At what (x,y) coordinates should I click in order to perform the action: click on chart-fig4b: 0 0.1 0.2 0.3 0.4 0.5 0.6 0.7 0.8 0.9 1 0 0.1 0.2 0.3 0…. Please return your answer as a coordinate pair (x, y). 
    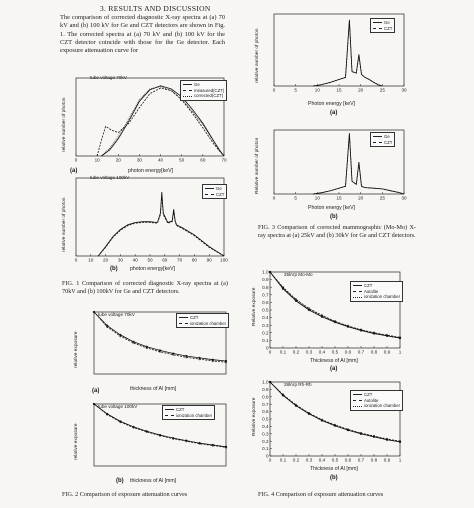
    Looking at the image, I should click on (332, 421).